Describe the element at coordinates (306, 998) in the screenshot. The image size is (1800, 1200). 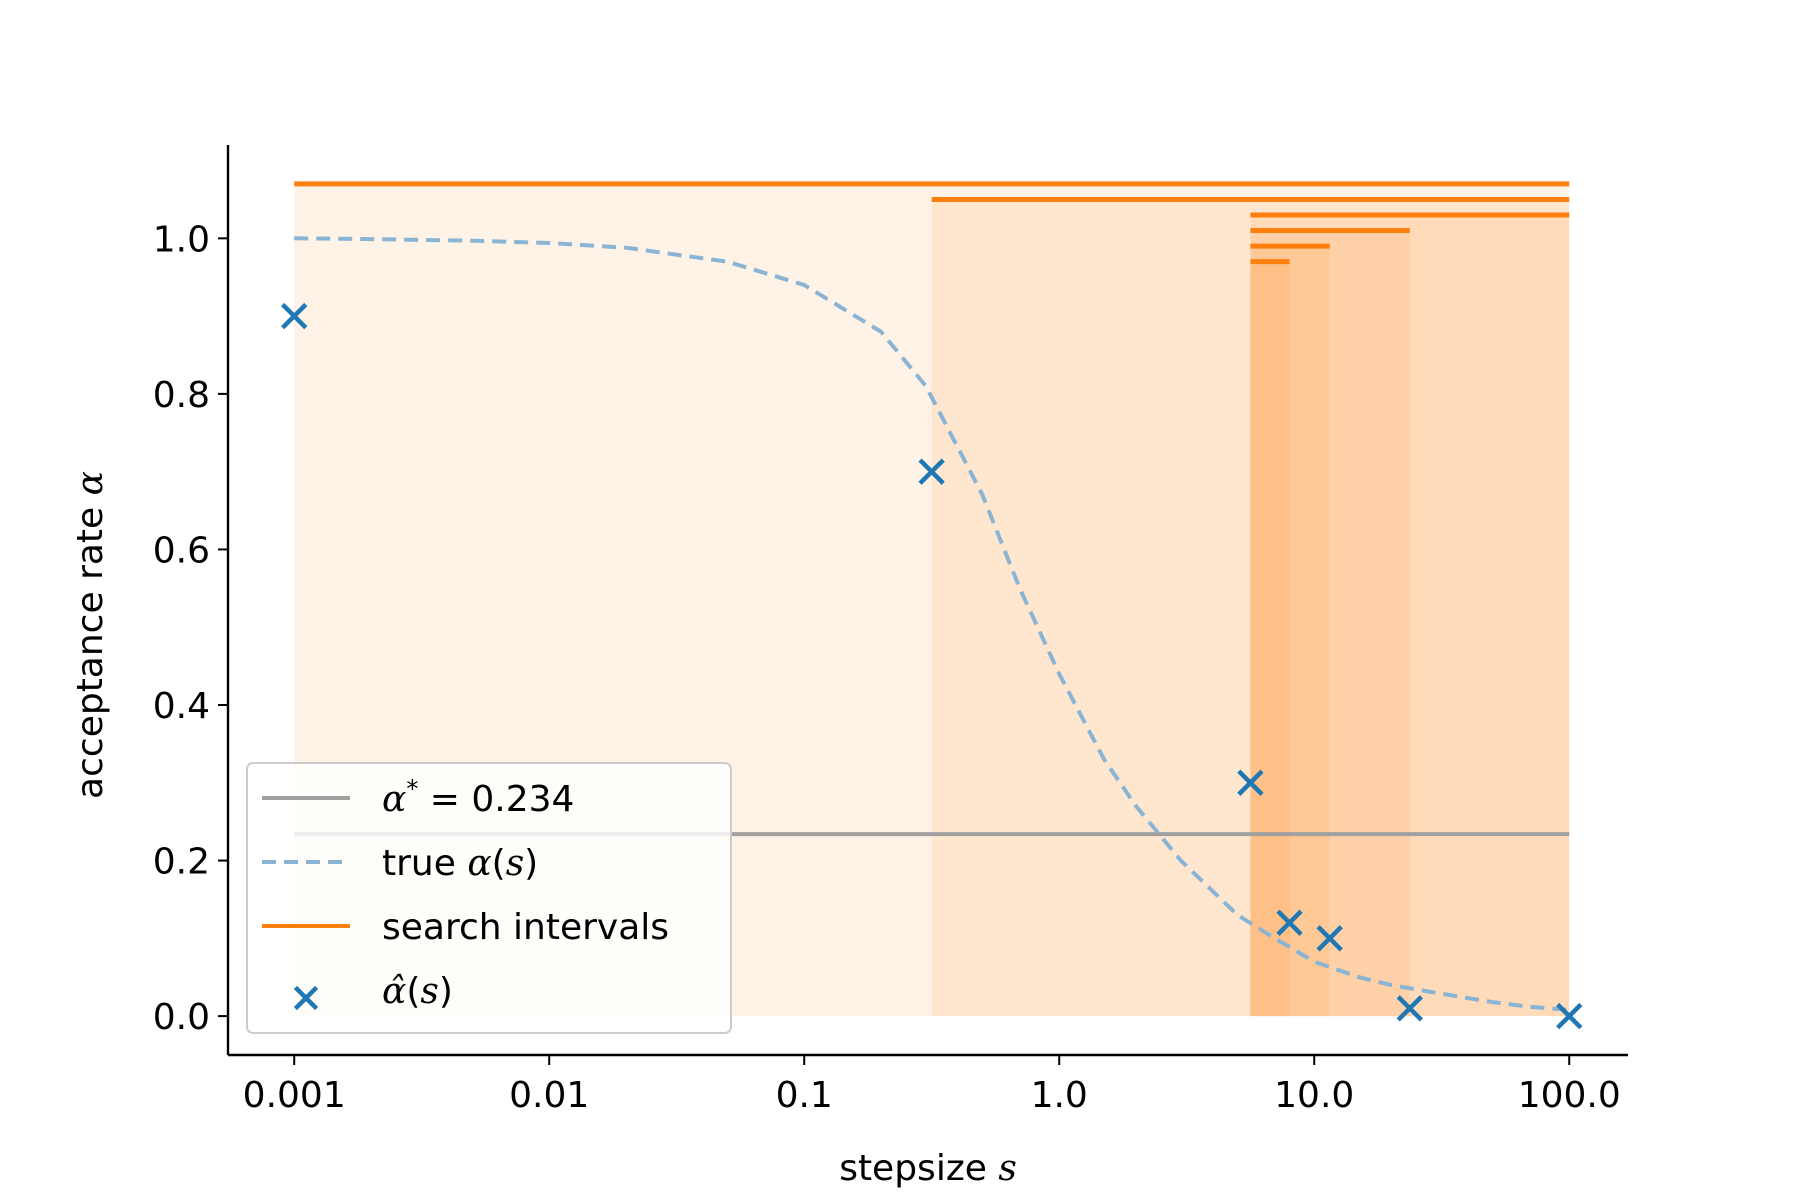
I see `legend-estimate-swatch` at that location.